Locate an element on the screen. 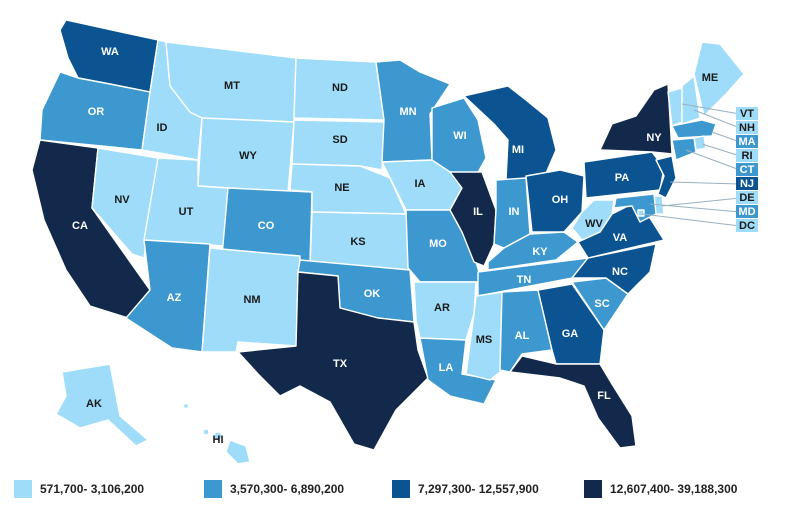 This screenshot has width=789, height=514. state-label-oh: OH is located at coordinates (560, 200).